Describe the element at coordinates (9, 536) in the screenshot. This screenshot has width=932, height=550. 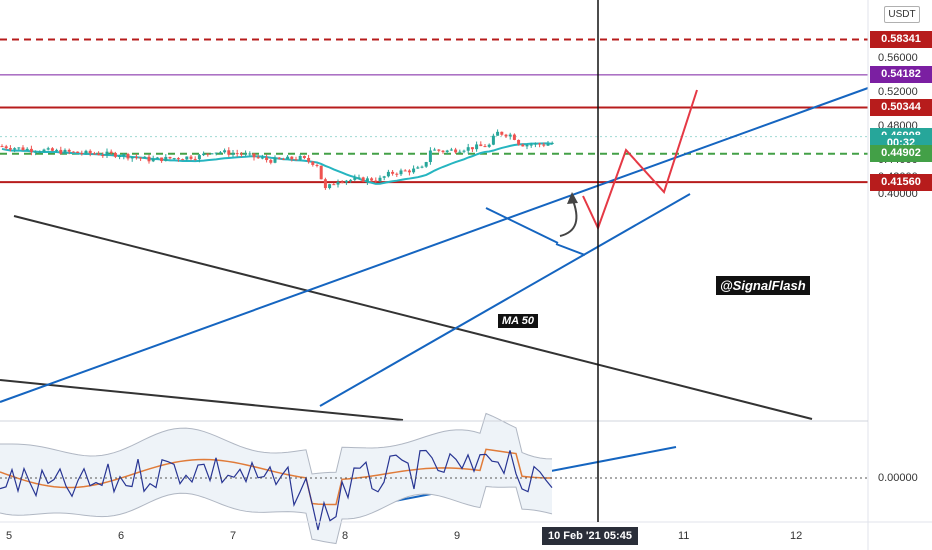
I see `x-tick-label: 5` at that location.